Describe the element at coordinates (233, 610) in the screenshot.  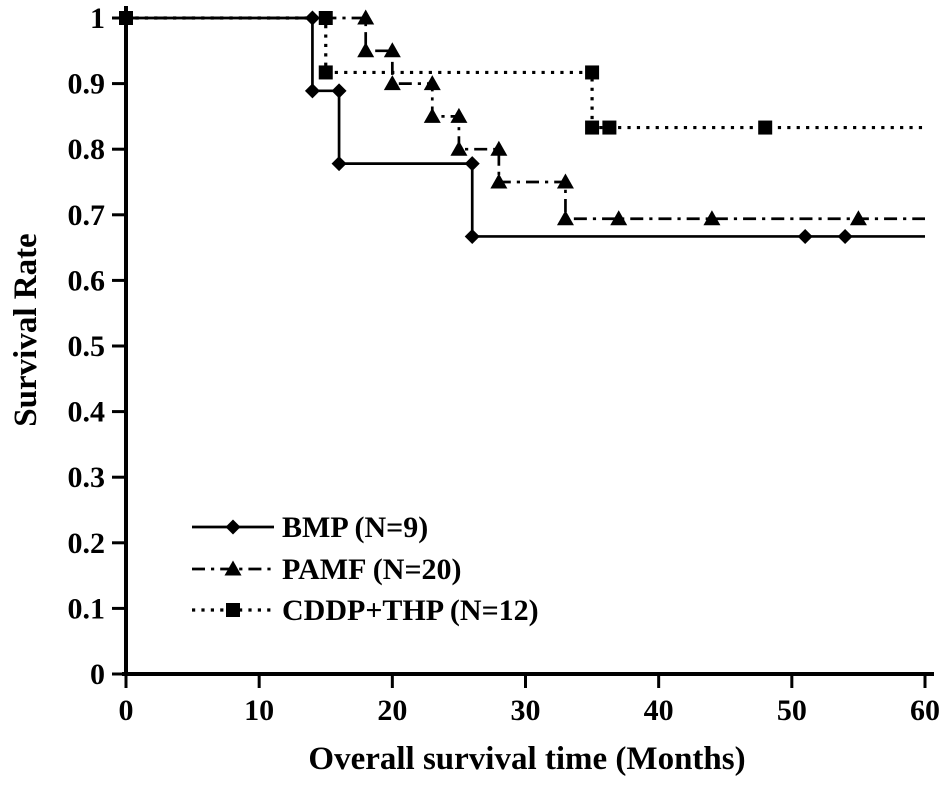
I see `legend-cddp-thp-square-marker` at that location.